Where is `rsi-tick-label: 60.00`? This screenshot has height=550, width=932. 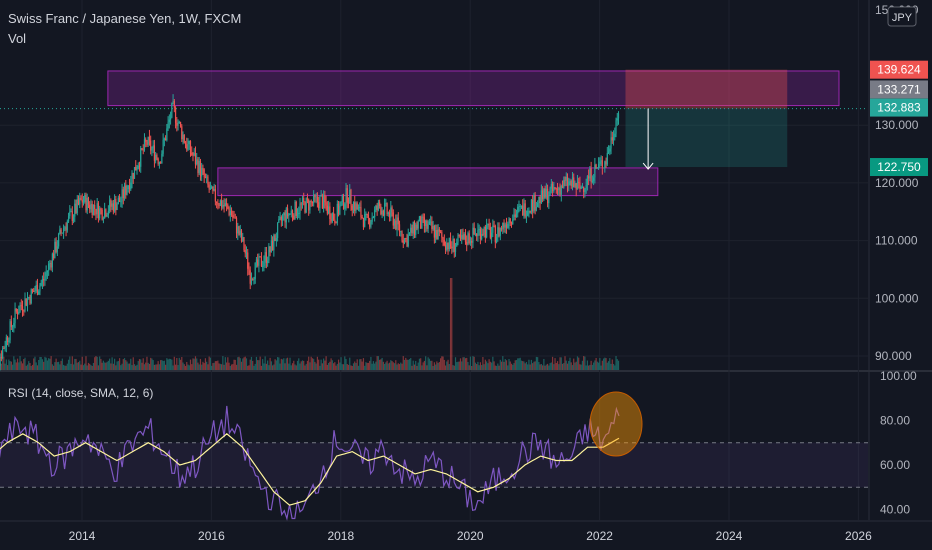 rsi-tick-label: 60.00 is located at coordinates (895, 465).